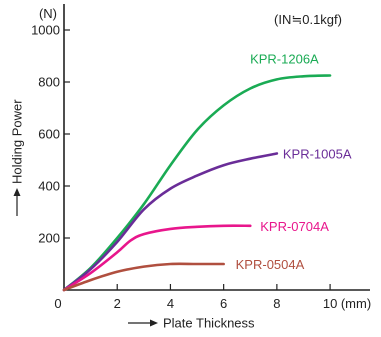 This screenshot has width=381, height=337. What do you see at coordinates (17, 192) in the screenshot?
I see `y-title-arrowhead-icon` at bounding box center [17, 192].